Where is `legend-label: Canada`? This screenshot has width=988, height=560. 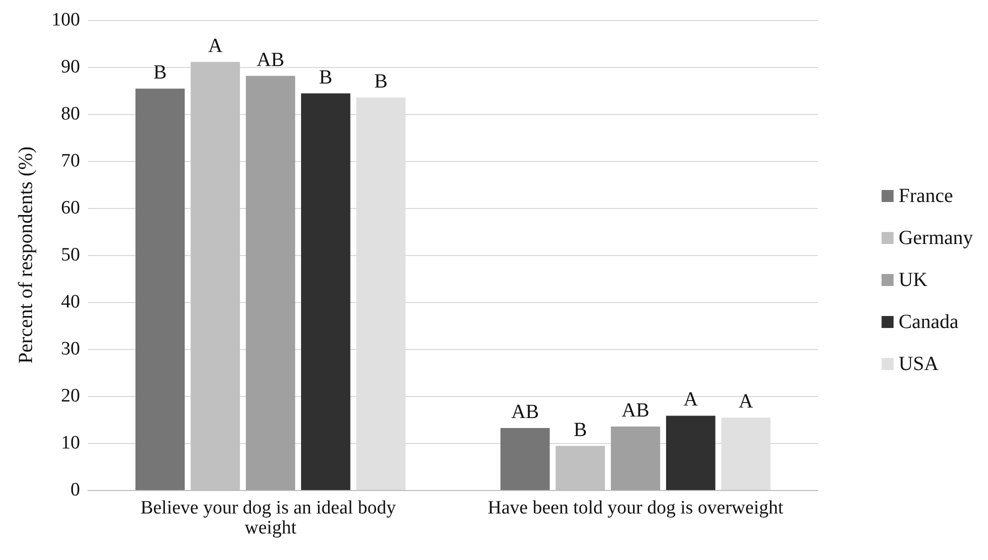 legend-label: Canada is located at coordinates (928, 322).